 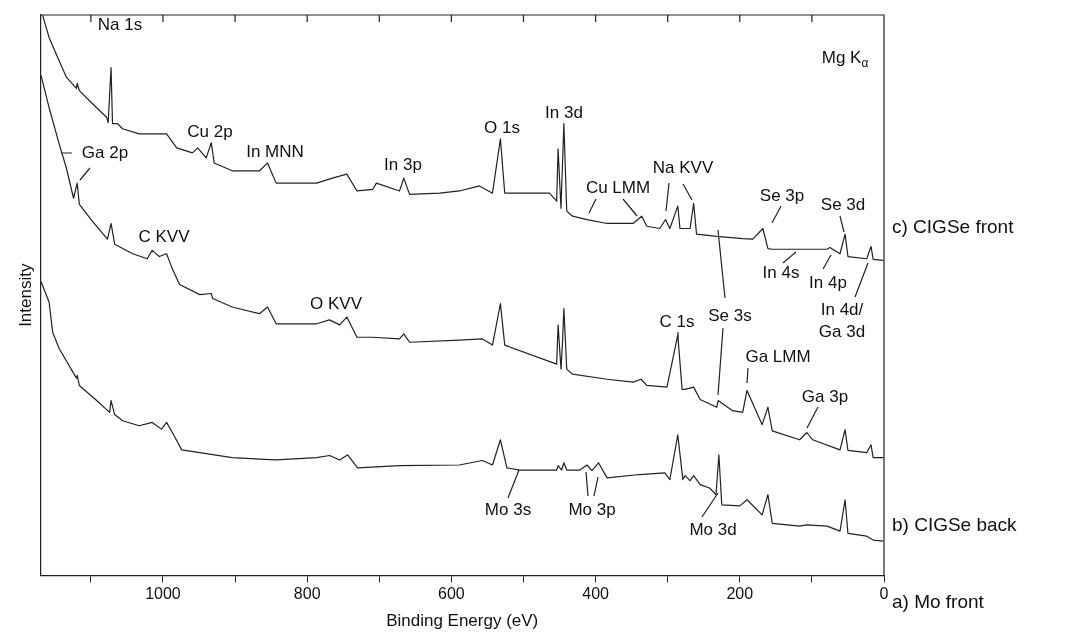 What do you see at coordinates (105, 152) in the screenshot?
I see `annotation: Ga 2p` at bounding box center [105, 152].